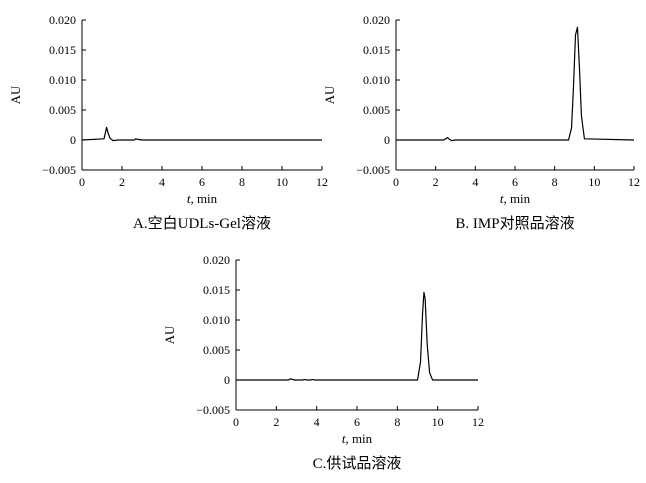 This screenshot has height=483, width=646. Describe the element at coordinates (357, 463) in the screenshot. I see `panel-caption: C.供试品溶液` at that location.